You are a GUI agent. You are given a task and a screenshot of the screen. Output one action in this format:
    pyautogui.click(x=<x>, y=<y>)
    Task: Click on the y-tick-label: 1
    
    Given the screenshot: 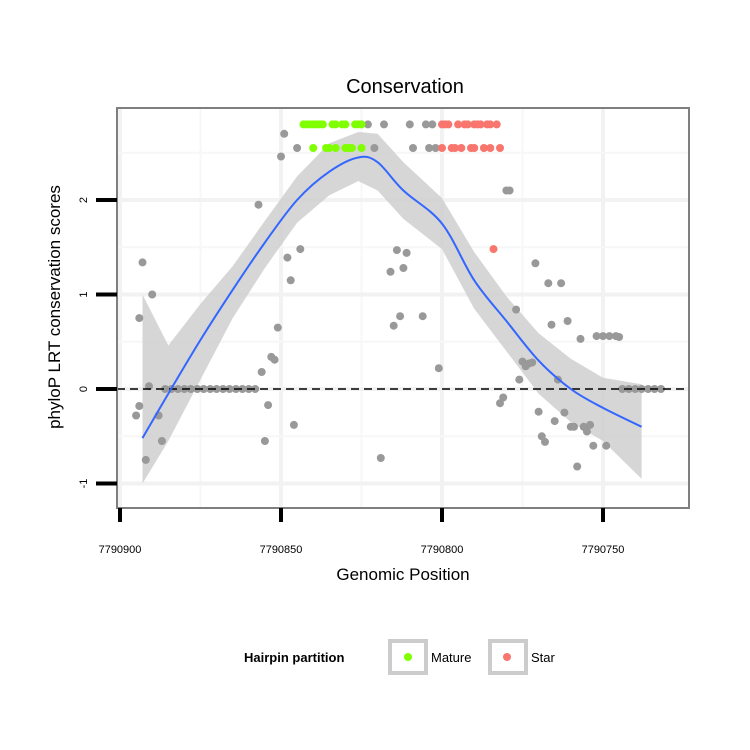 What is the action you would take?
    pyautogui.click(x=84, y=294)
    